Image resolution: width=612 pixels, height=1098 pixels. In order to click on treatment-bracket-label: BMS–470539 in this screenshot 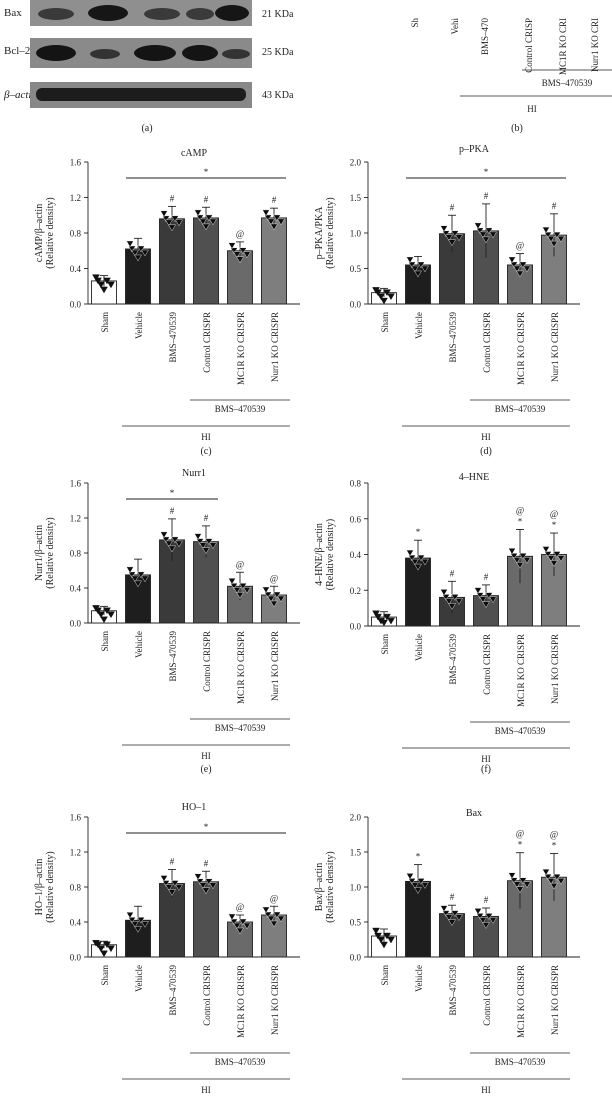, I will do `click(520, 731)`.